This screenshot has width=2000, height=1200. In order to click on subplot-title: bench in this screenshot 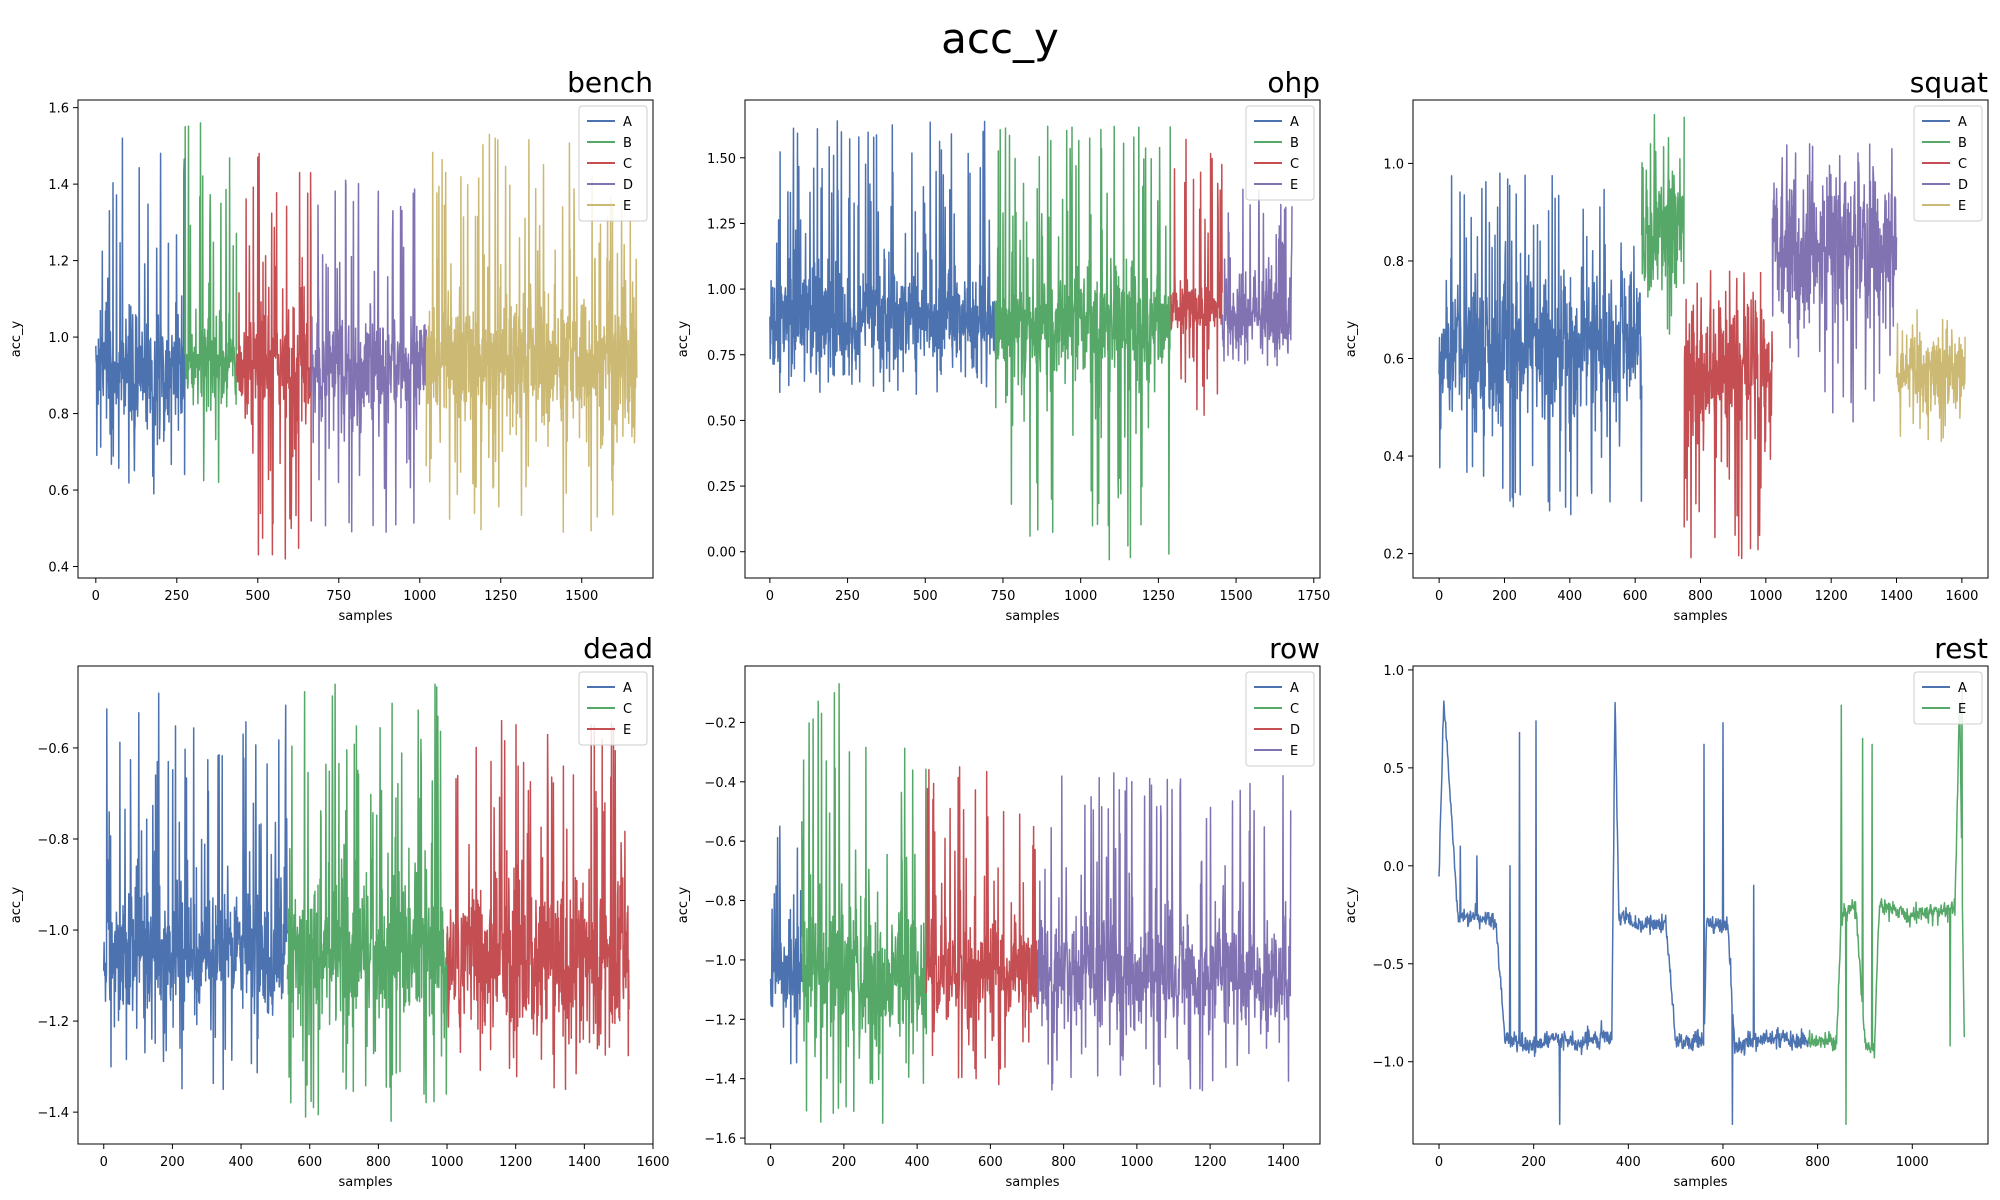, I will do `click(610, 82)`.